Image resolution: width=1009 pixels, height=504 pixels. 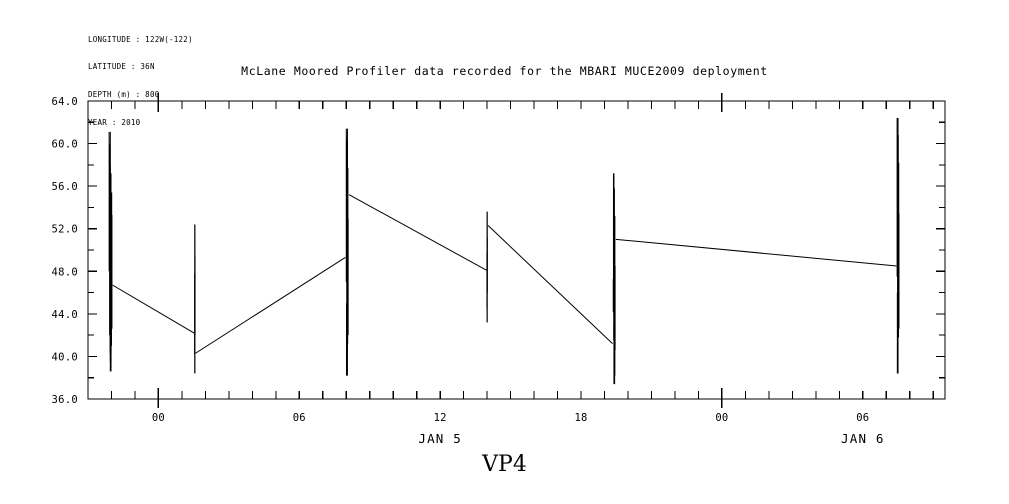 I want to click on x-date-label: JAN 6, so click(x=863, y=438).